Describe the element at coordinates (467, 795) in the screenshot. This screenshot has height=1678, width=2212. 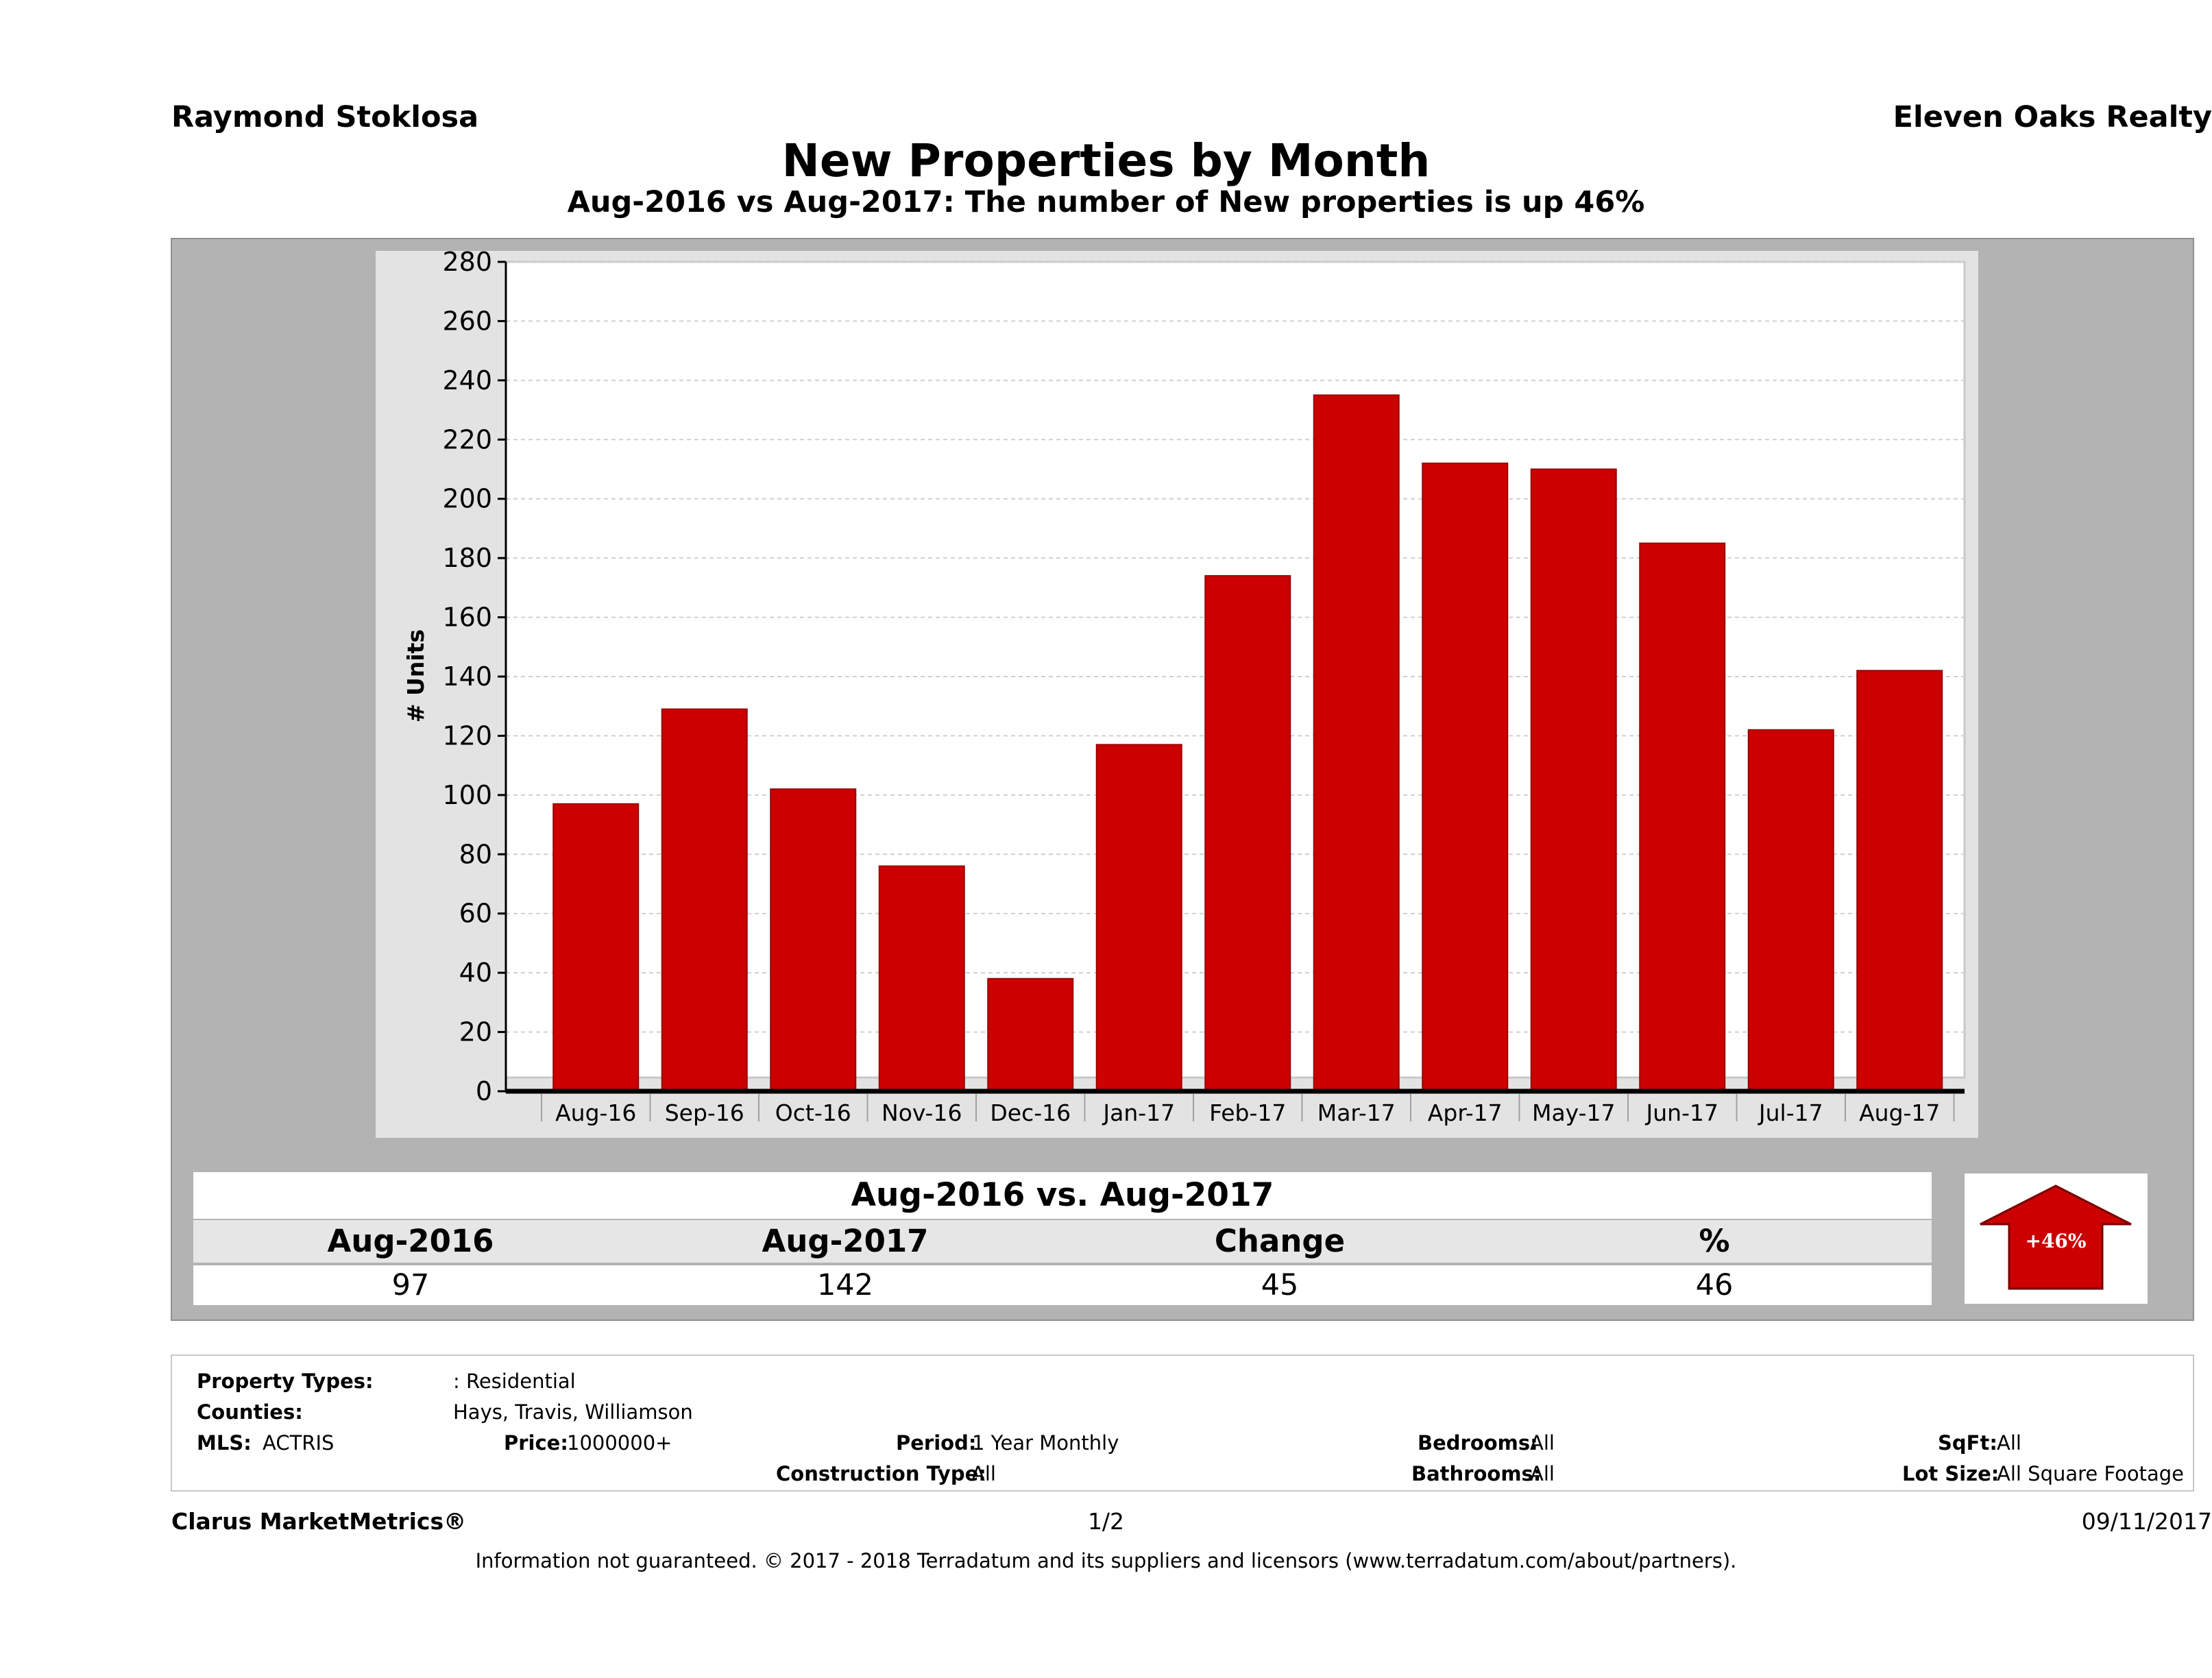
I see `y-tick-label: 100` at that location.